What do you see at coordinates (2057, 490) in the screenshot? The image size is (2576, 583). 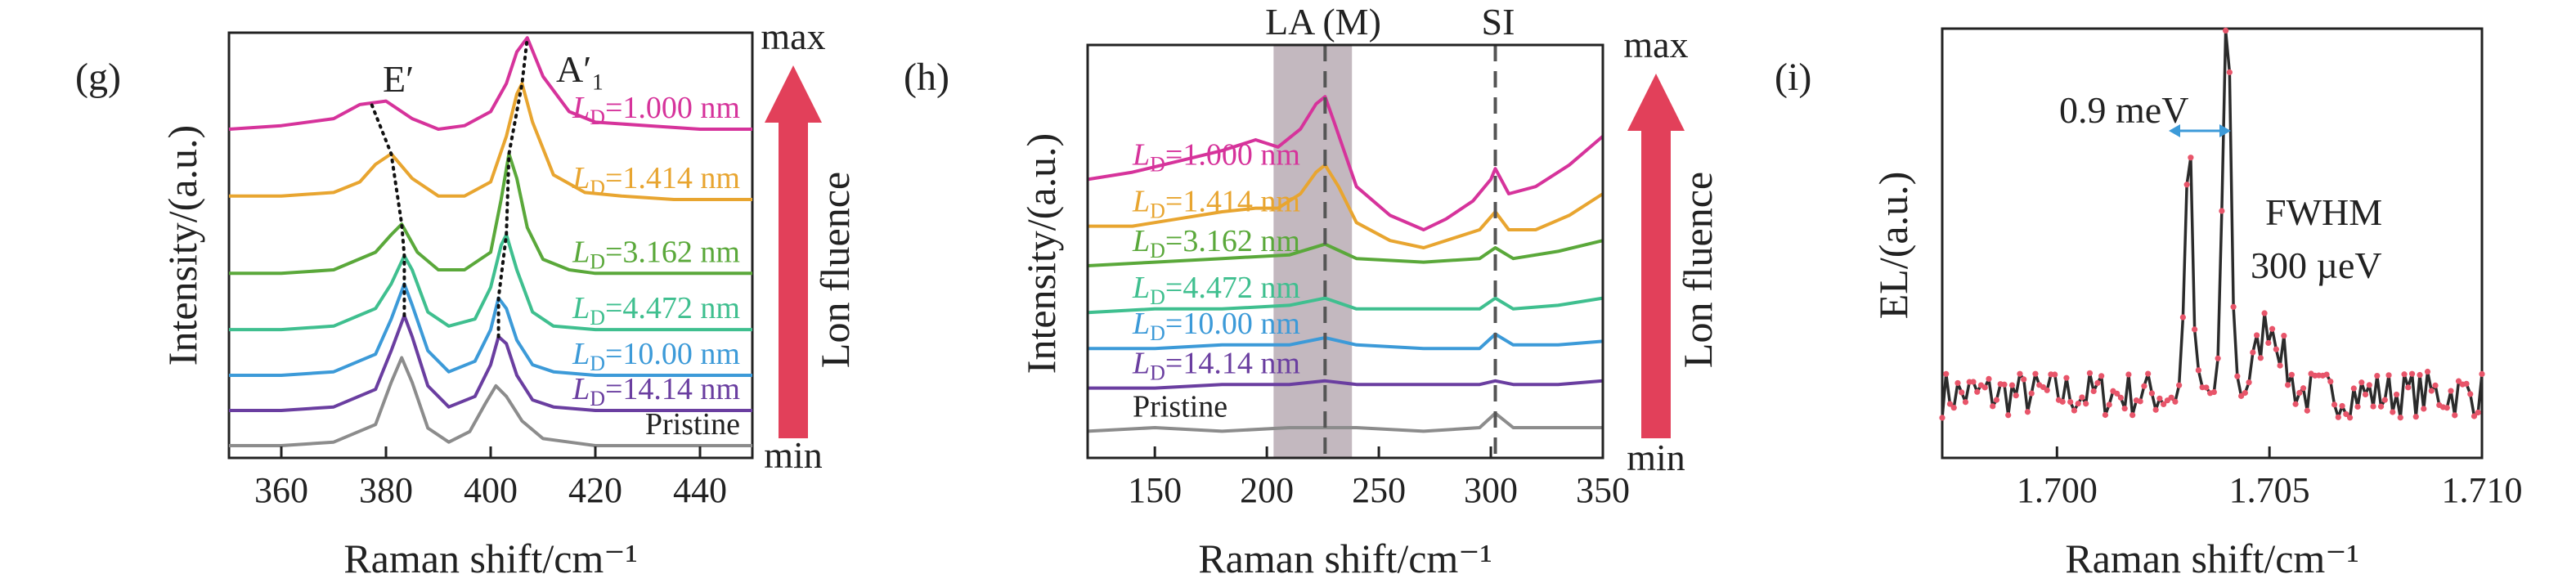 I see `panel-i-tick-label-0: 1.700` at bounding box center [2057, 490].